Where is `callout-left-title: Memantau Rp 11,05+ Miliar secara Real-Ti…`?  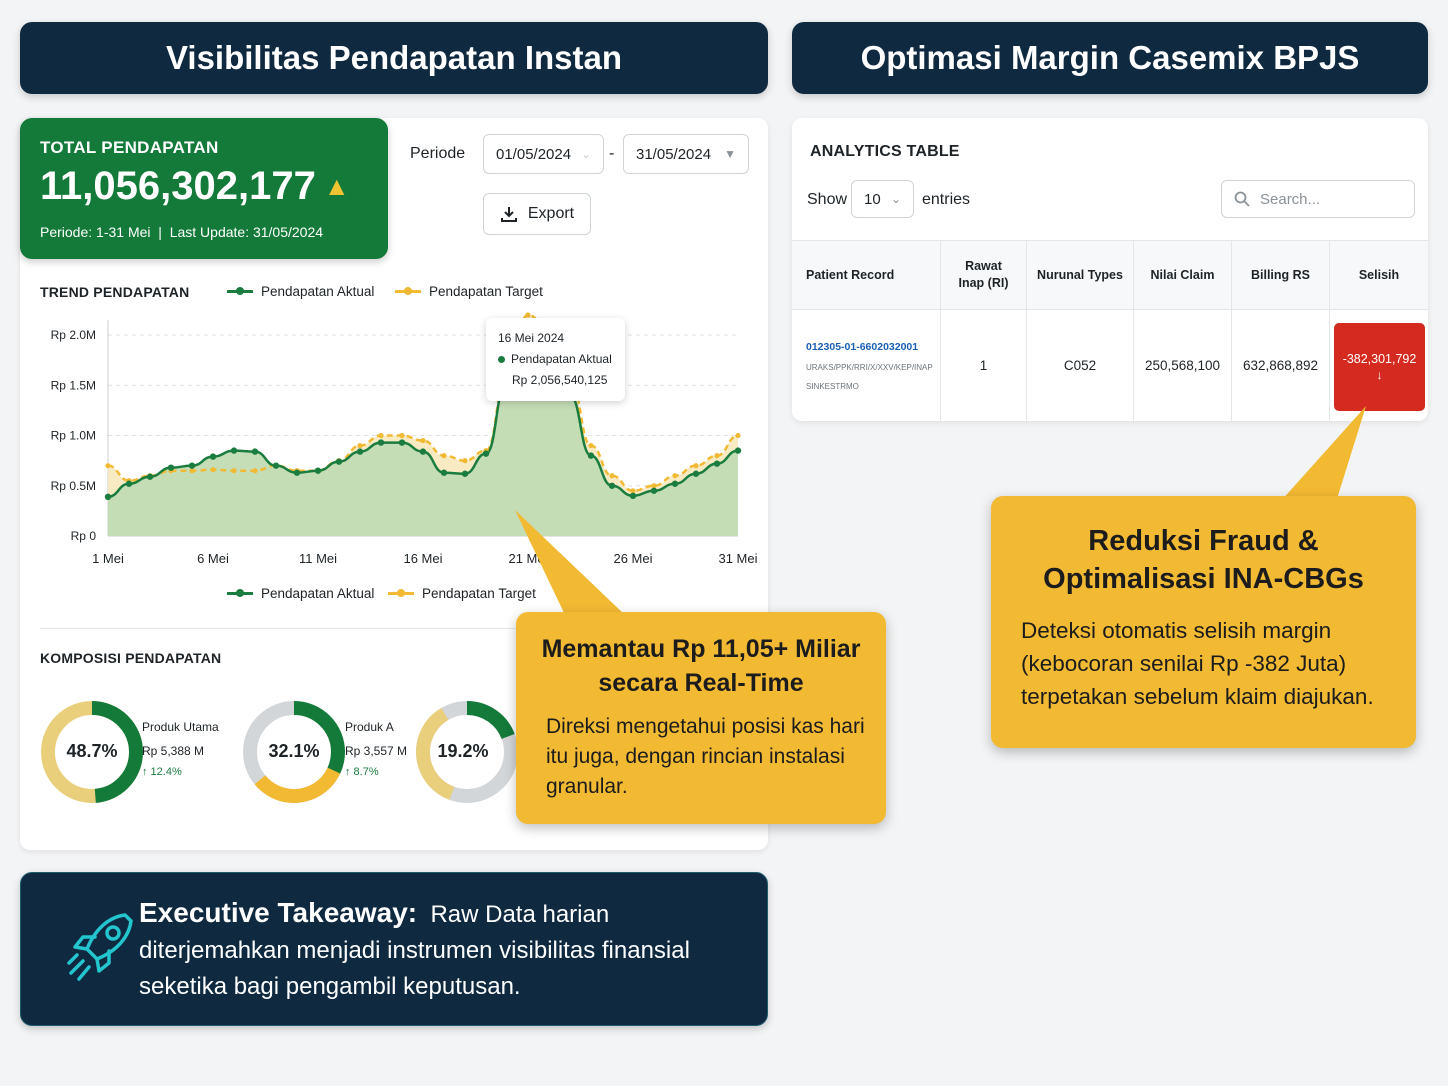
callout-left-title: Memantau Rp 11,05+ Miliar secara Real-Ti… is located at coordinates (701, 666).